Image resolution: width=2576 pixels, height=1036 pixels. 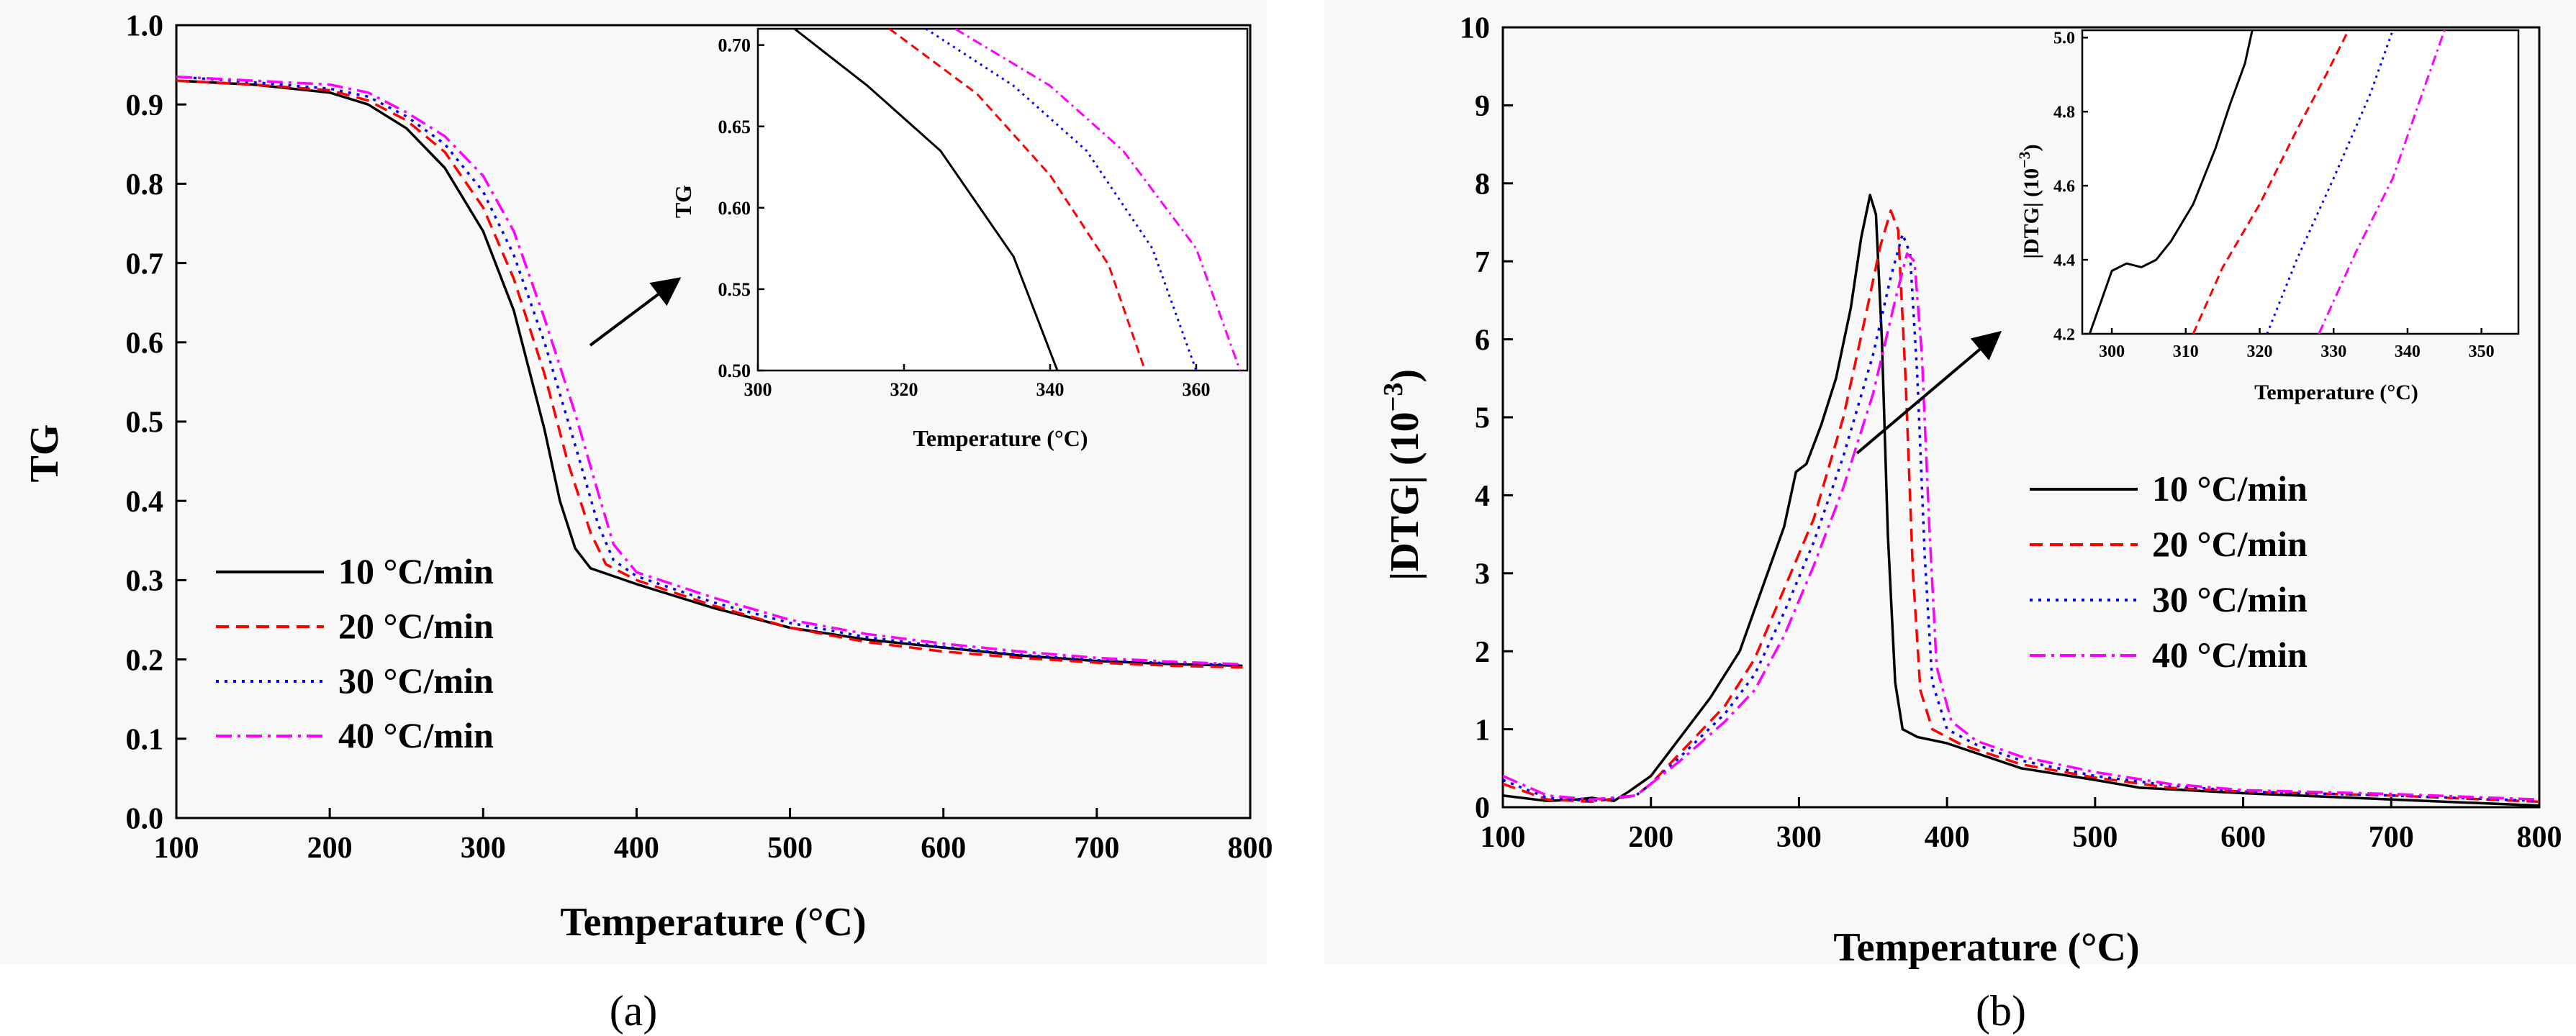 I want to click on chart-b-ylabel-close: ), so click(x=1405, y=376).